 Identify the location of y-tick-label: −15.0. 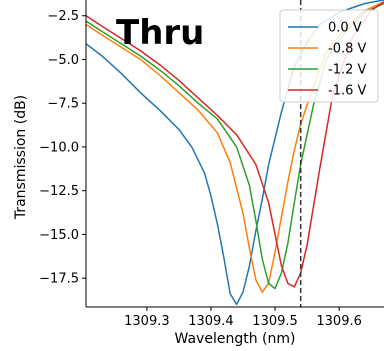
(59, 235).